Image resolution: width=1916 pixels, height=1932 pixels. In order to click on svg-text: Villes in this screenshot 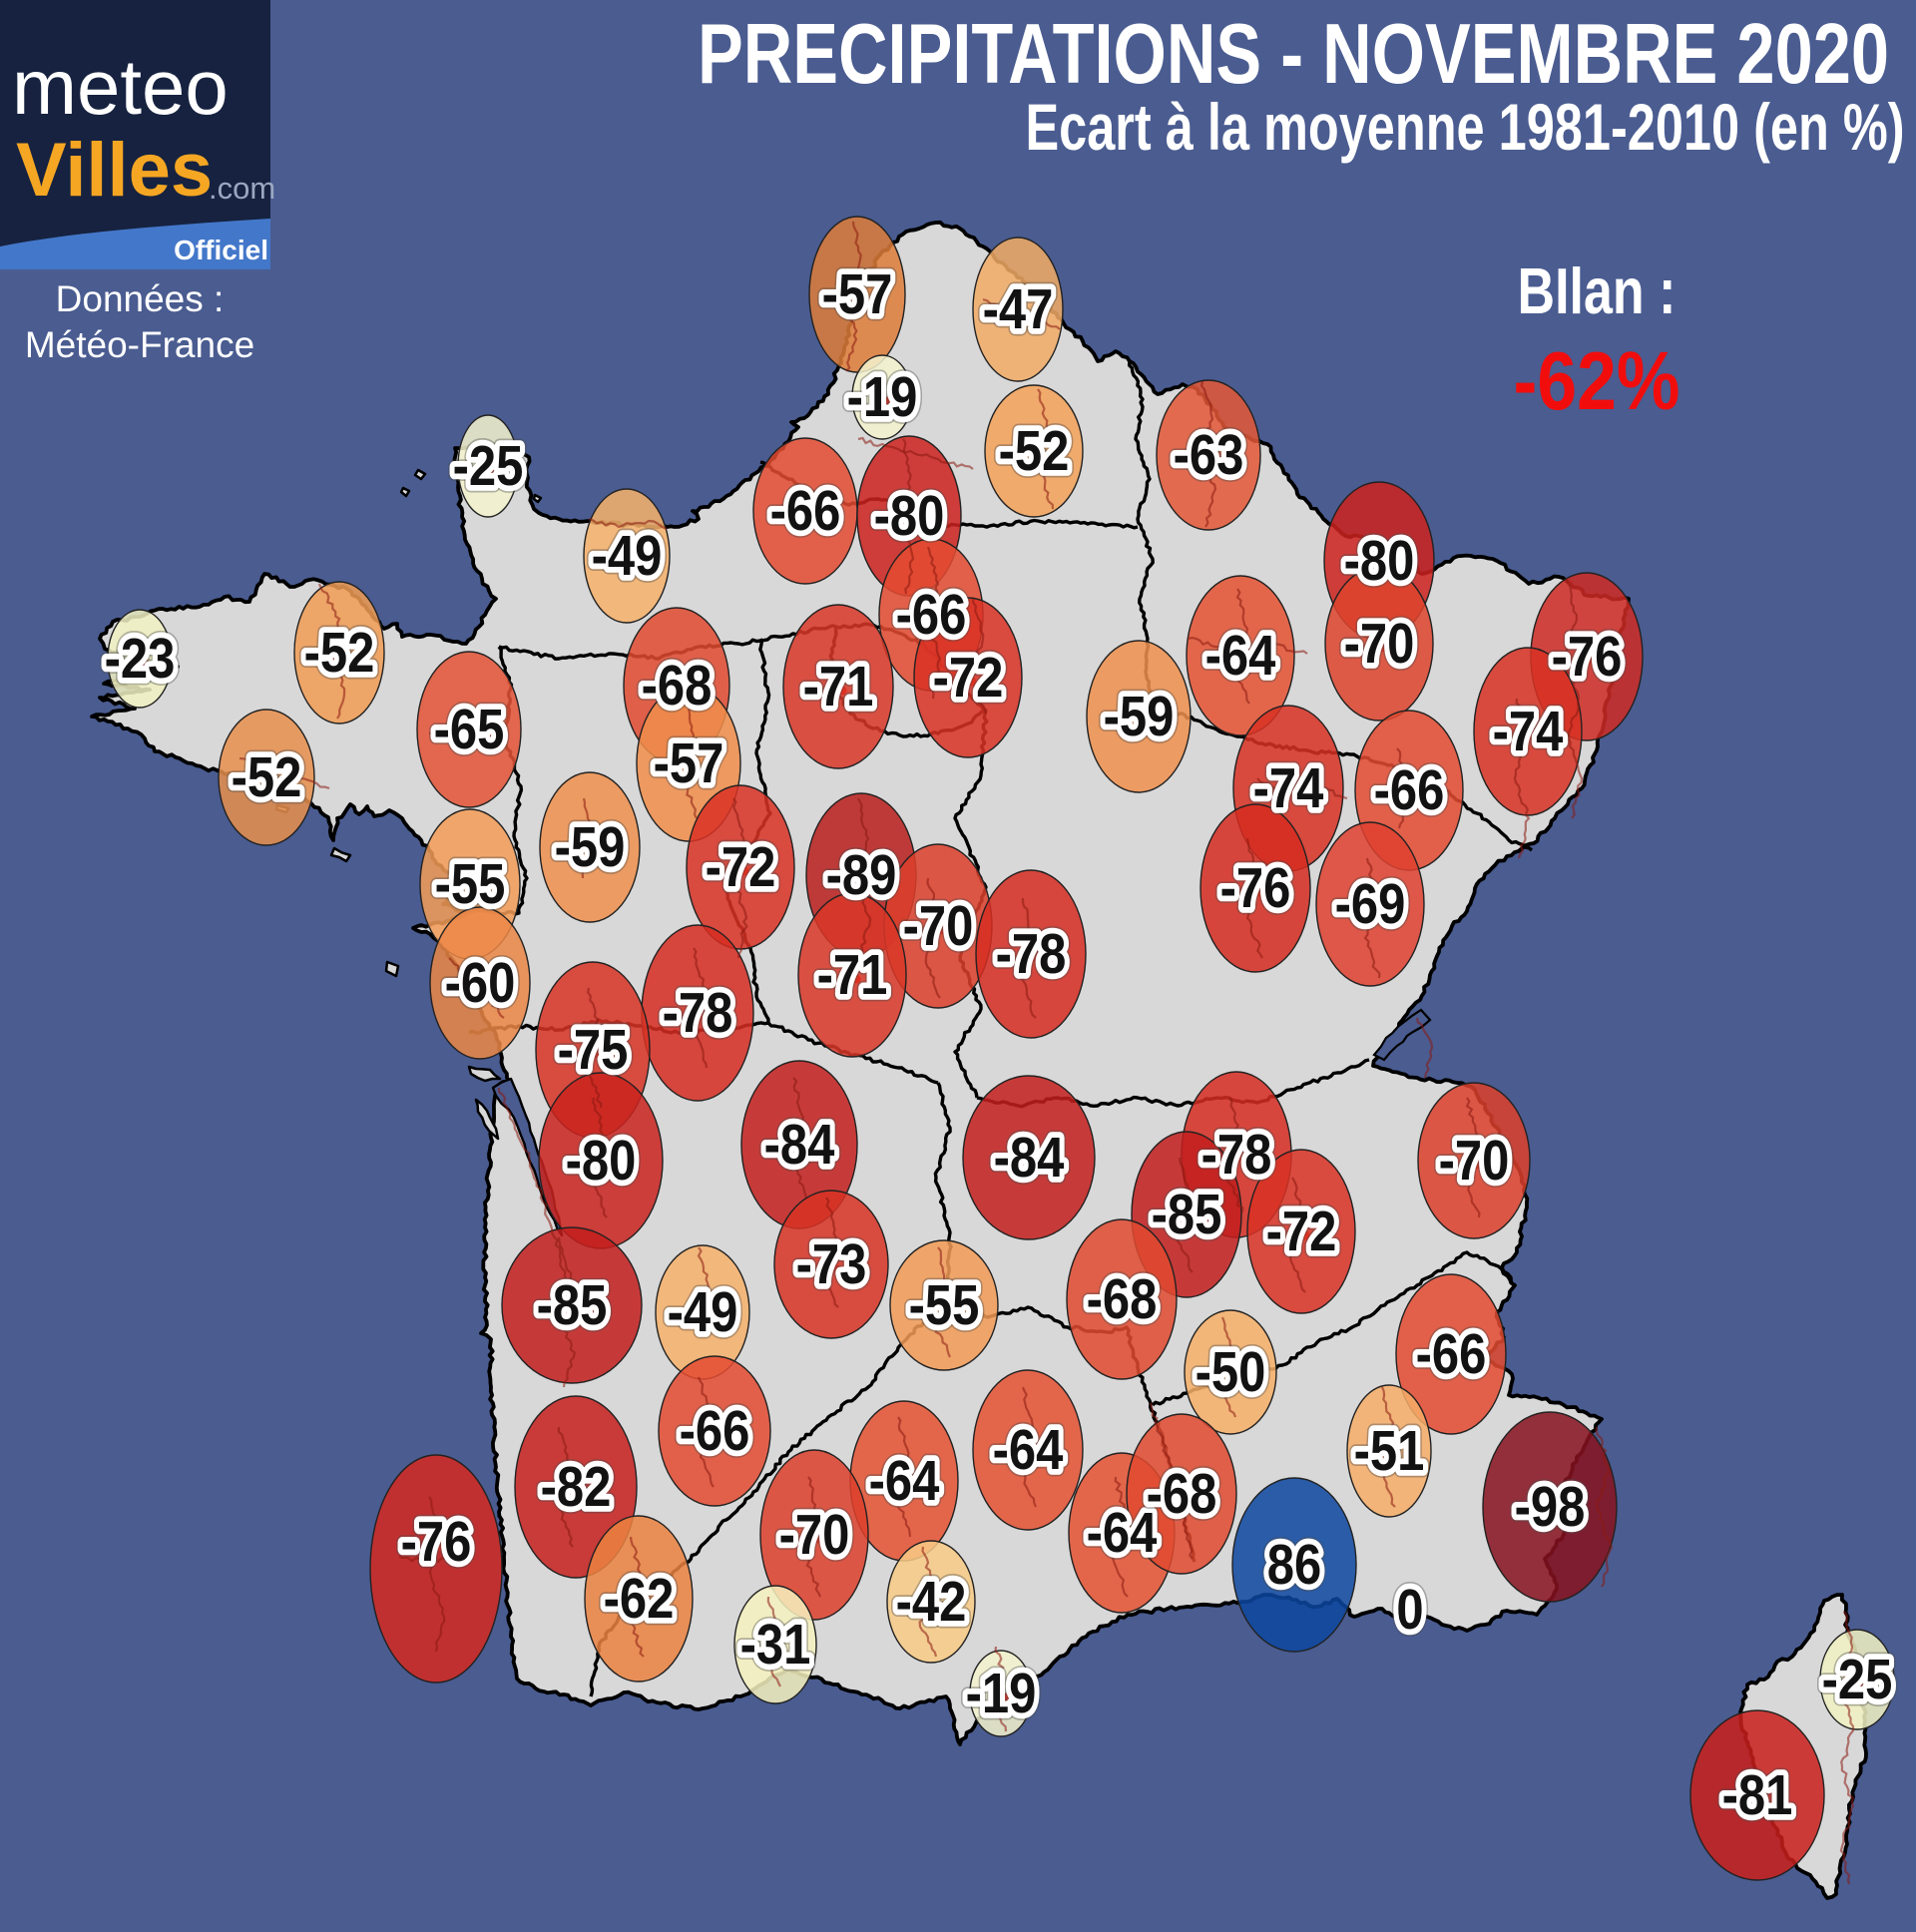, I will do `click(114, 170)`.